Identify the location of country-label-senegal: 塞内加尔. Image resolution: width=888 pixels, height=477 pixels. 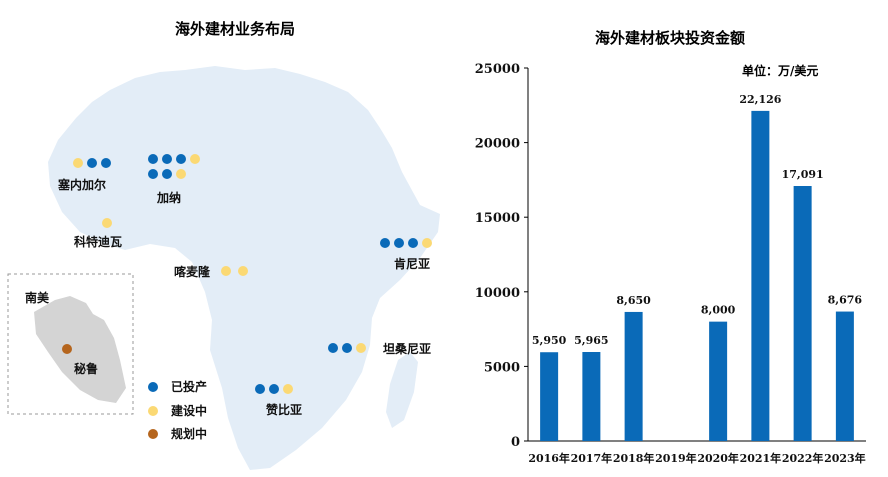
(82, 184).